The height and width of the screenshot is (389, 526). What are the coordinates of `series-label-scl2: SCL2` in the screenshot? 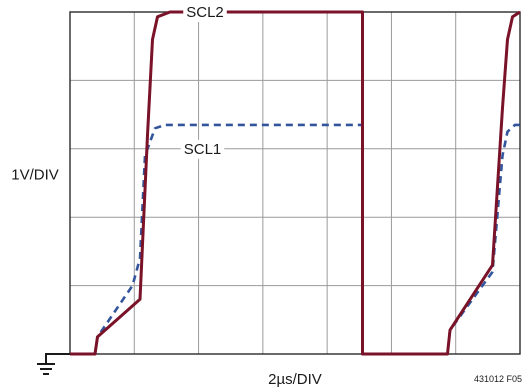 It's located at (205, 12).